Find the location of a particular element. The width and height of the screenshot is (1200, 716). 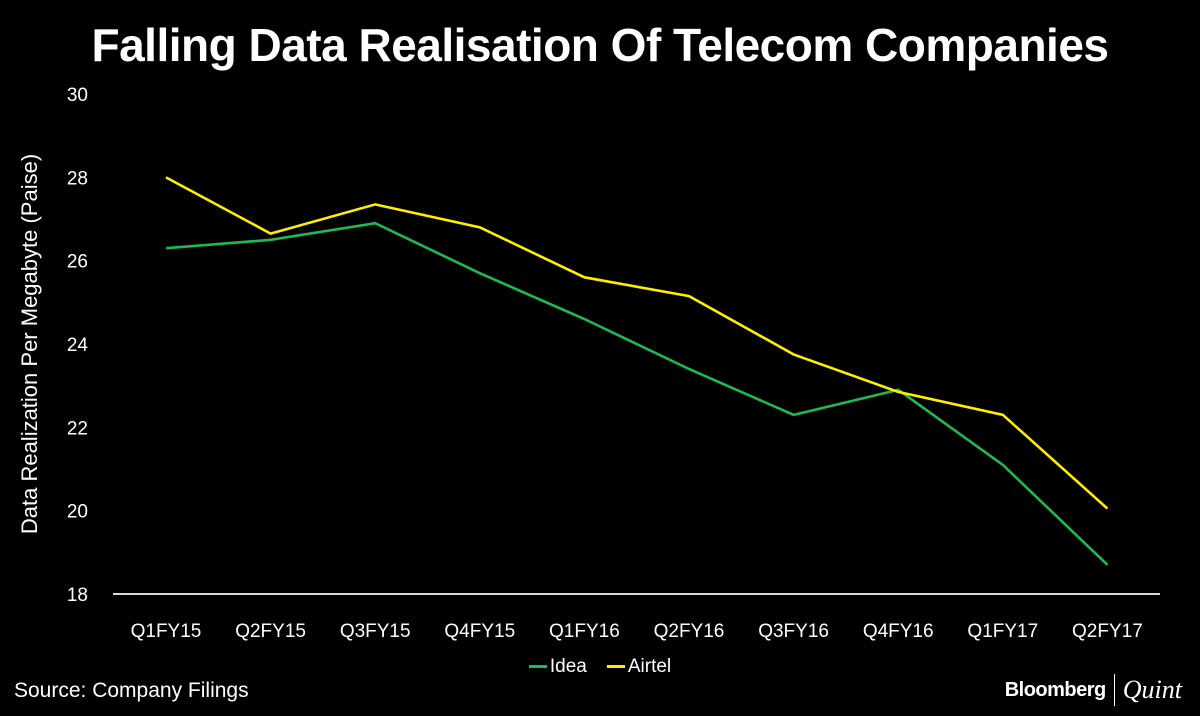

y-tick-label: 30 is located at coordinates (77, 95).